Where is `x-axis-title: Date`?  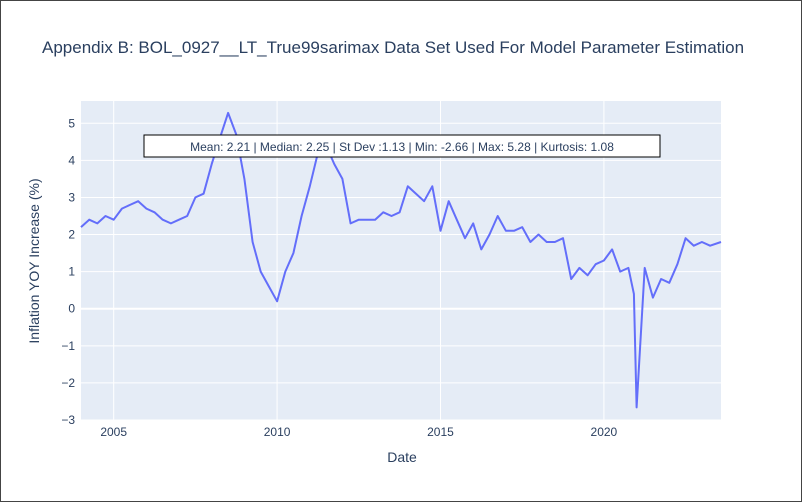
x-axis-title: Date is located at coordinates (402, 457).